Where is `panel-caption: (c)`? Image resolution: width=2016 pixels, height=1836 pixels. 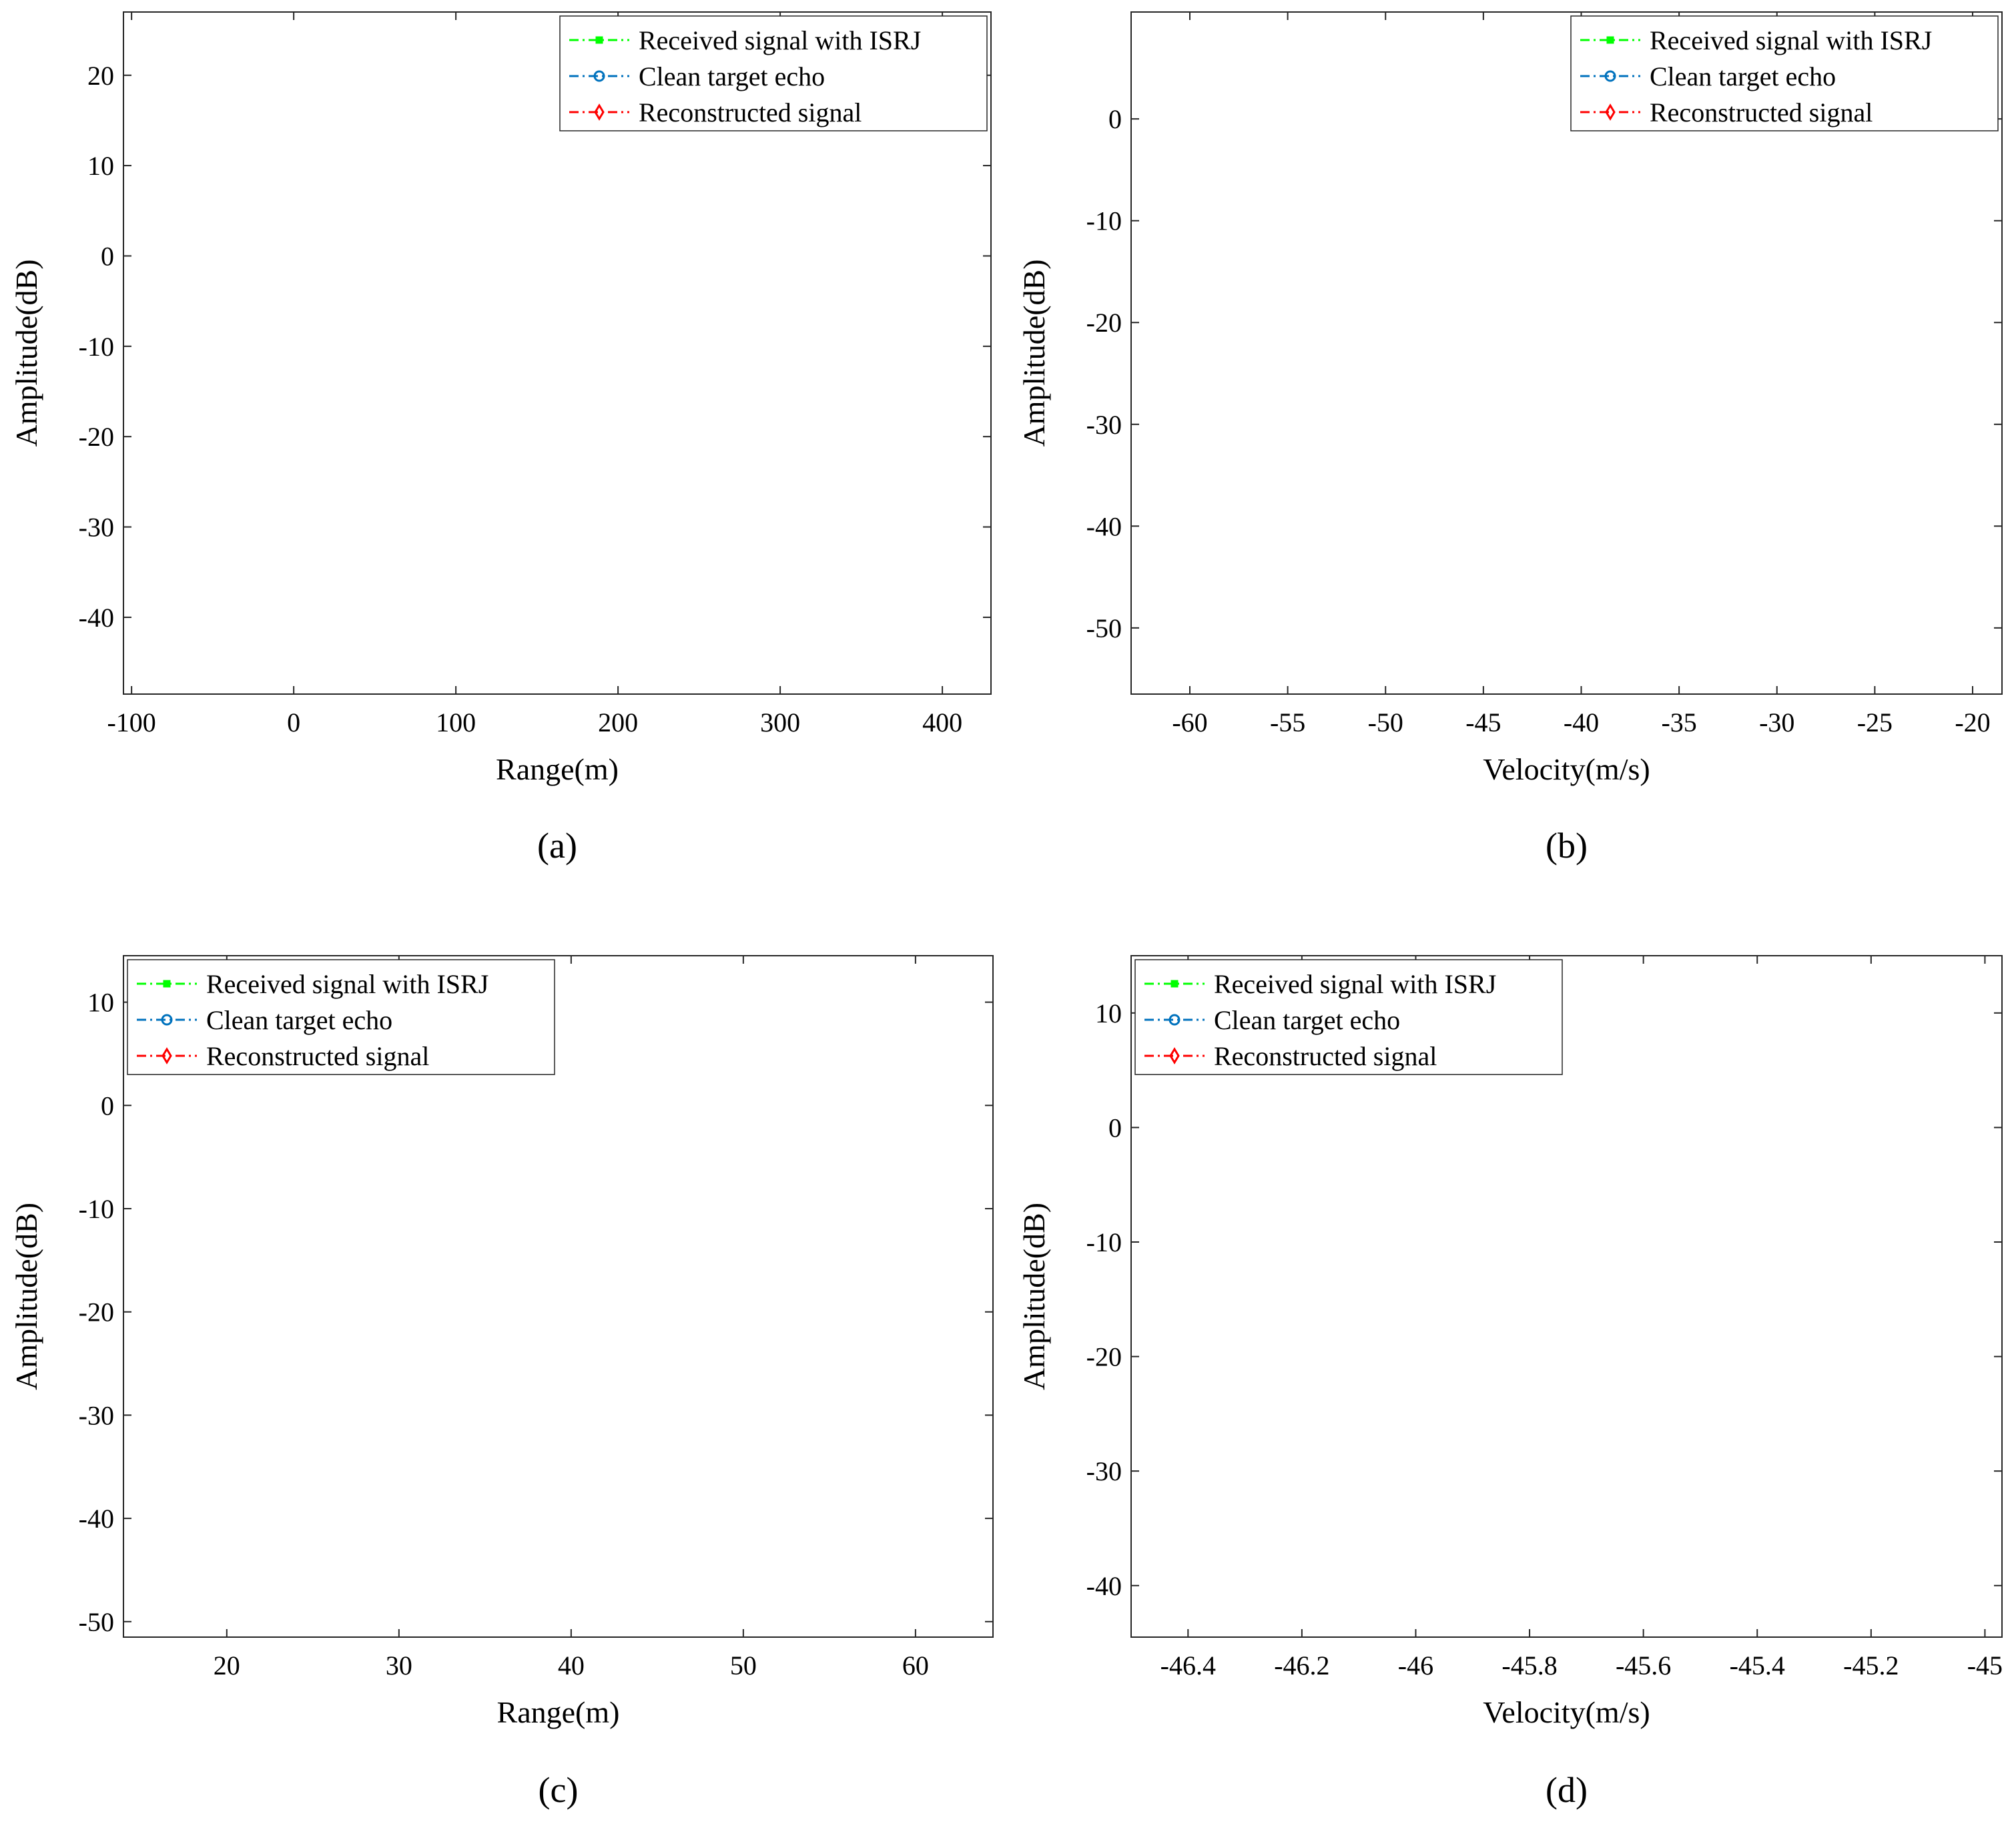 panel-caption: (c) is located at coordinates (559, 1790).